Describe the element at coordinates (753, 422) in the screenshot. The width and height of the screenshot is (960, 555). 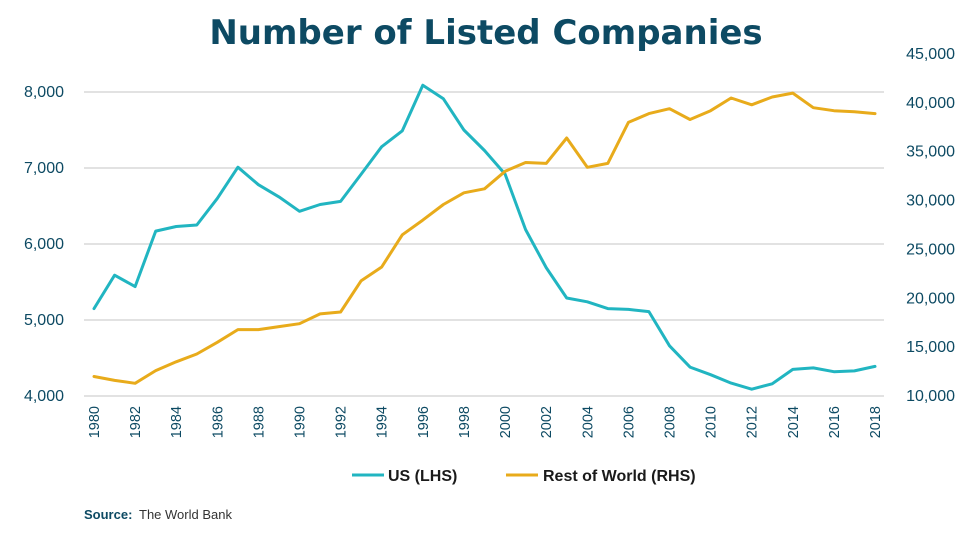
I see `x-tick-label: 2012` at that location.